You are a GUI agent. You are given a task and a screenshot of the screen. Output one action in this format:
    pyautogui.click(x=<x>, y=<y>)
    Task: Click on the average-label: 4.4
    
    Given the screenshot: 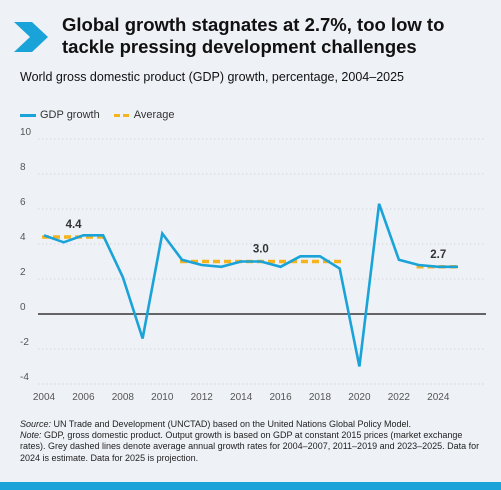 What is the action you would take?
    pyautogui.click(x=74, y=225)
    